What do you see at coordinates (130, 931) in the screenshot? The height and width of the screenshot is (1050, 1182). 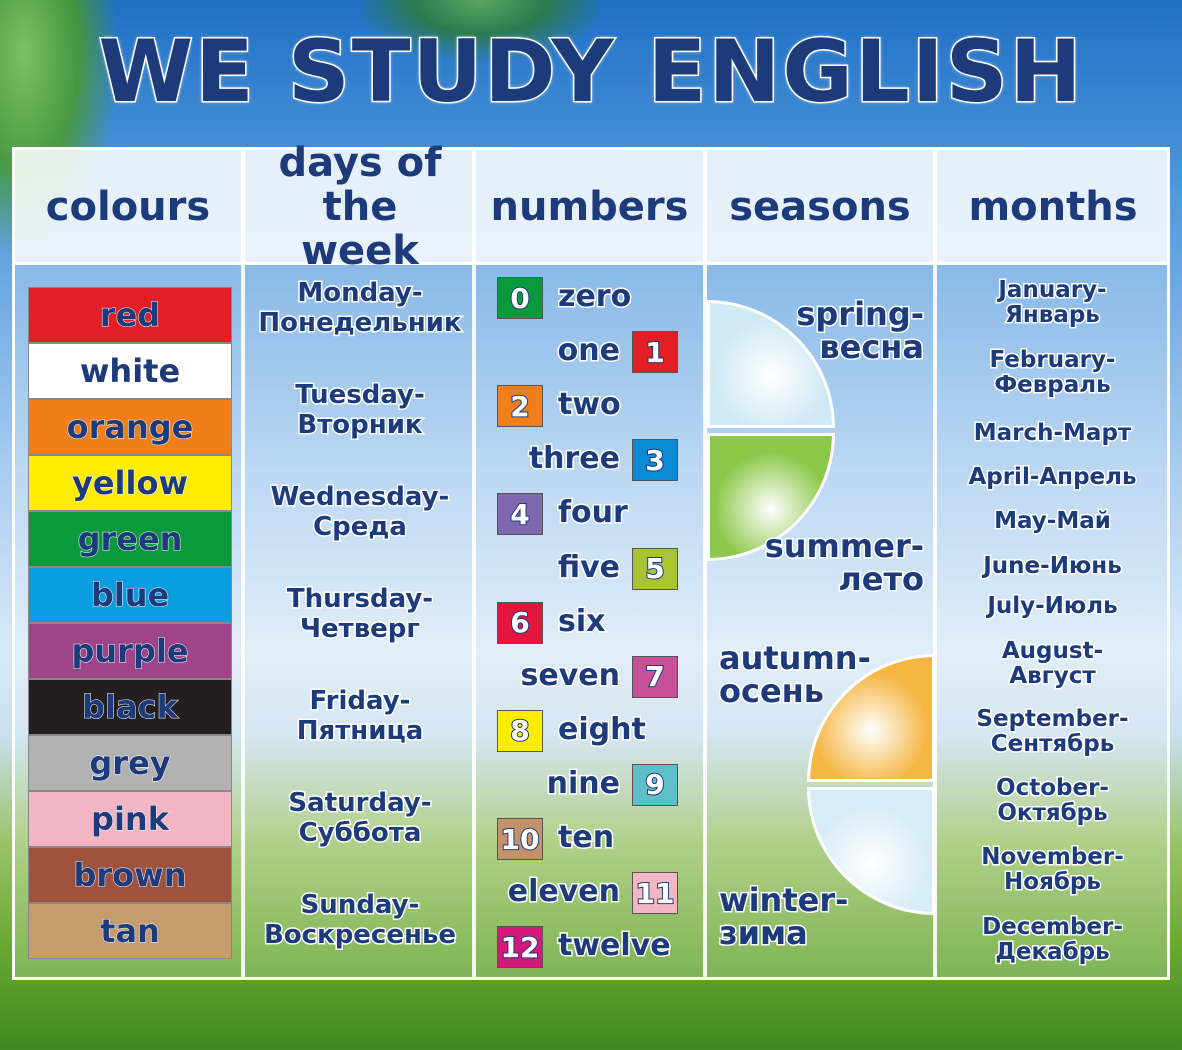 I see `colour-swatch-tan: tan` at bounding box center [130, 931].